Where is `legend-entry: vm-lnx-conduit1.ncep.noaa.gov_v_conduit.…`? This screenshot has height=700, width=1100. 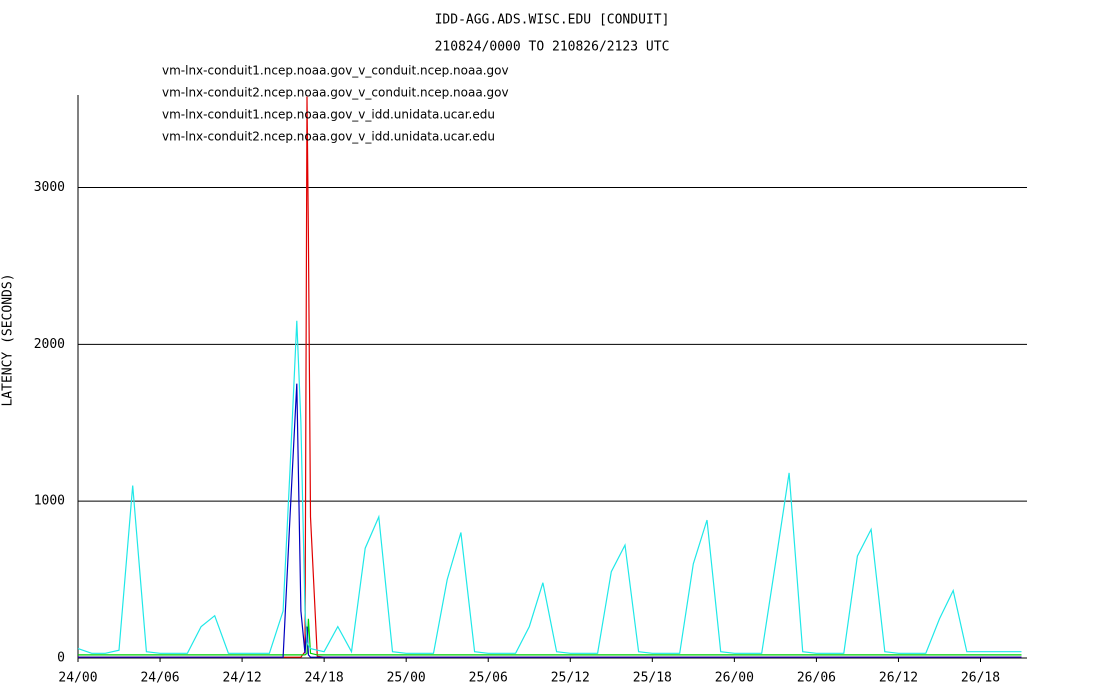
legend-entry: vm-lnx-conduit1.ncep.noaa.gov_v_conduit.… is located at coordinates (335, 71).